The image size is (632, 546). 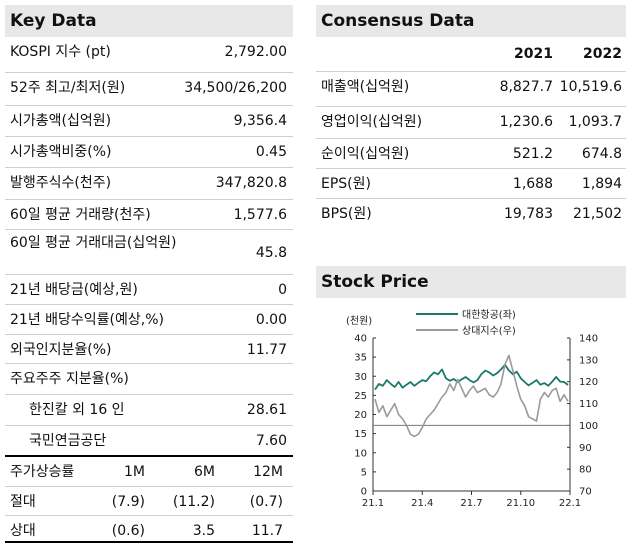 What do you see at coordinates (422, 503) in the screenshot?
I see `x-tick-label: 21.4` at bounding box center [422, 503].